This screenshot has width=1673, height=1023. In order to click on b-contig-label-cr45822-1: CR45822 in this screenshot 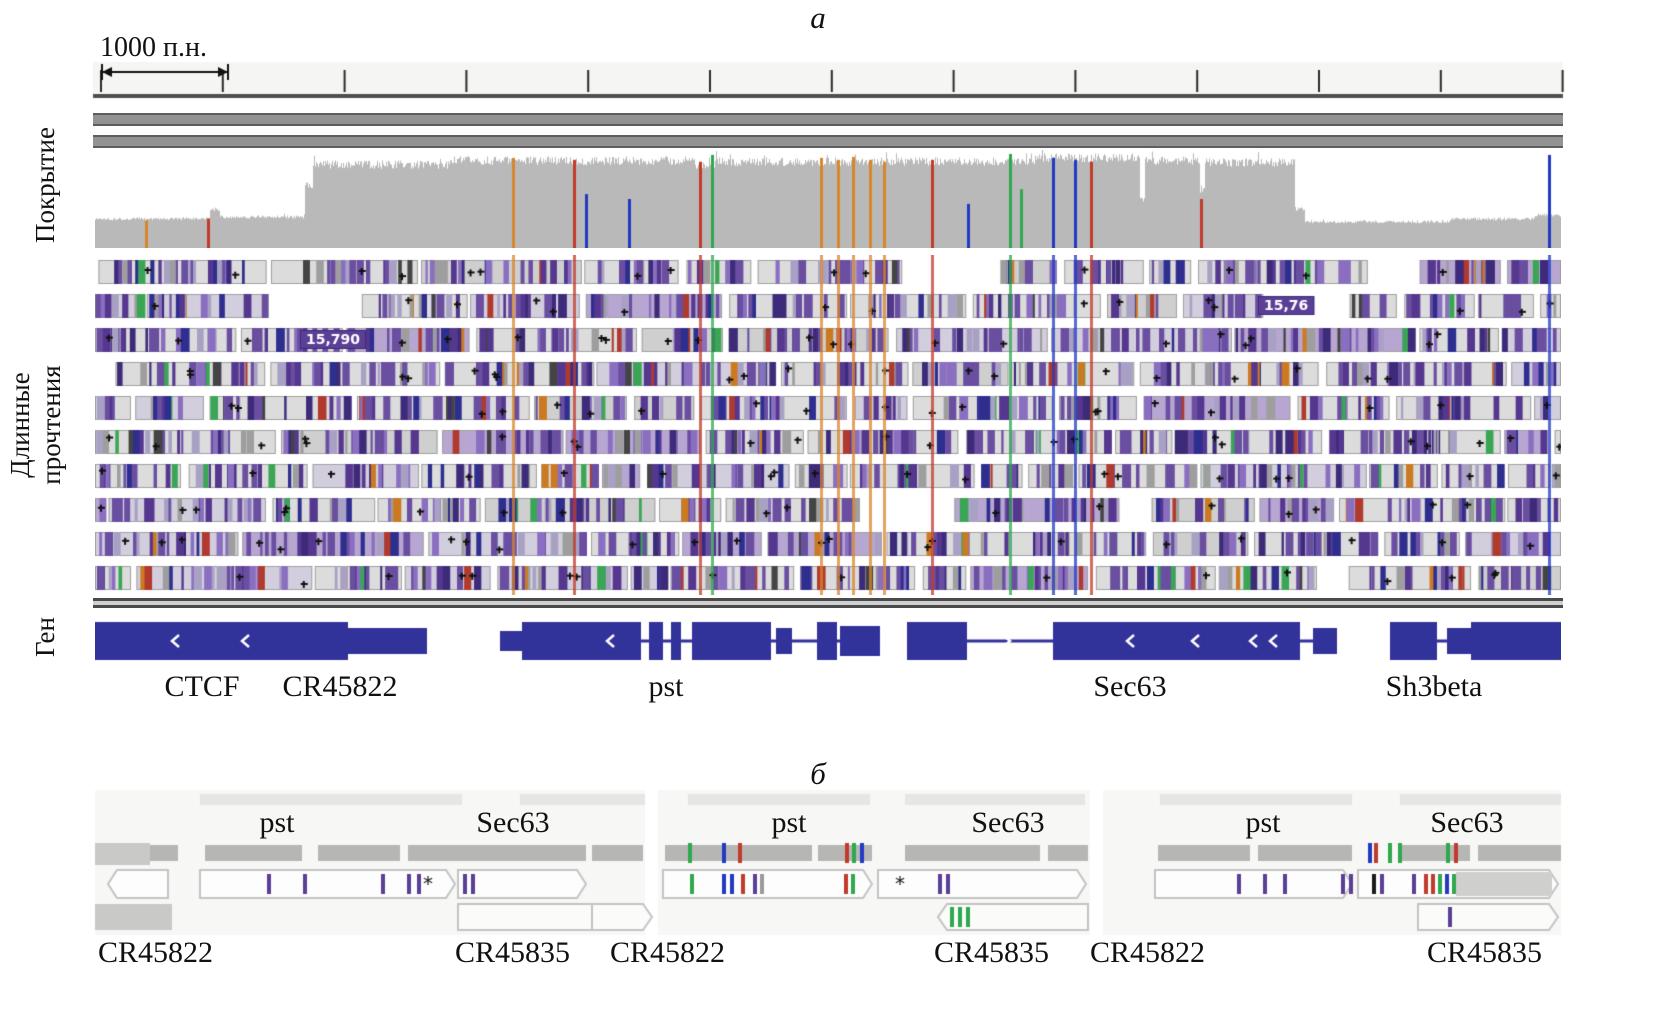, I will do `click(156, 952)`.